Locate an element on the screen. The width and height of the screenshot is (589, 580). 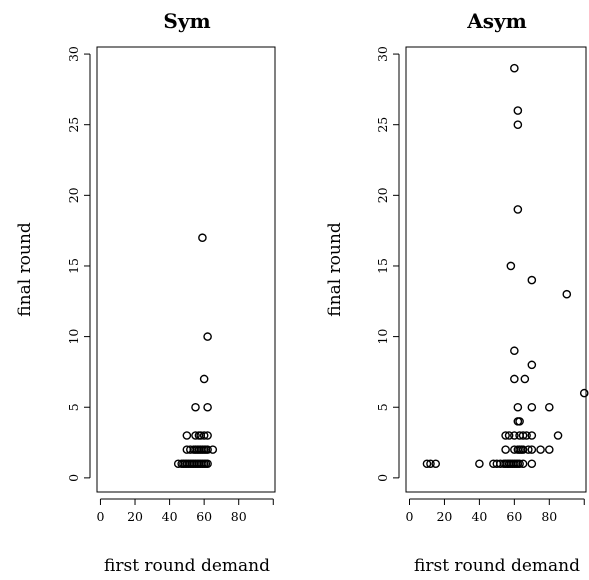
panel-title: Sym is located at coordinates (186, 21).